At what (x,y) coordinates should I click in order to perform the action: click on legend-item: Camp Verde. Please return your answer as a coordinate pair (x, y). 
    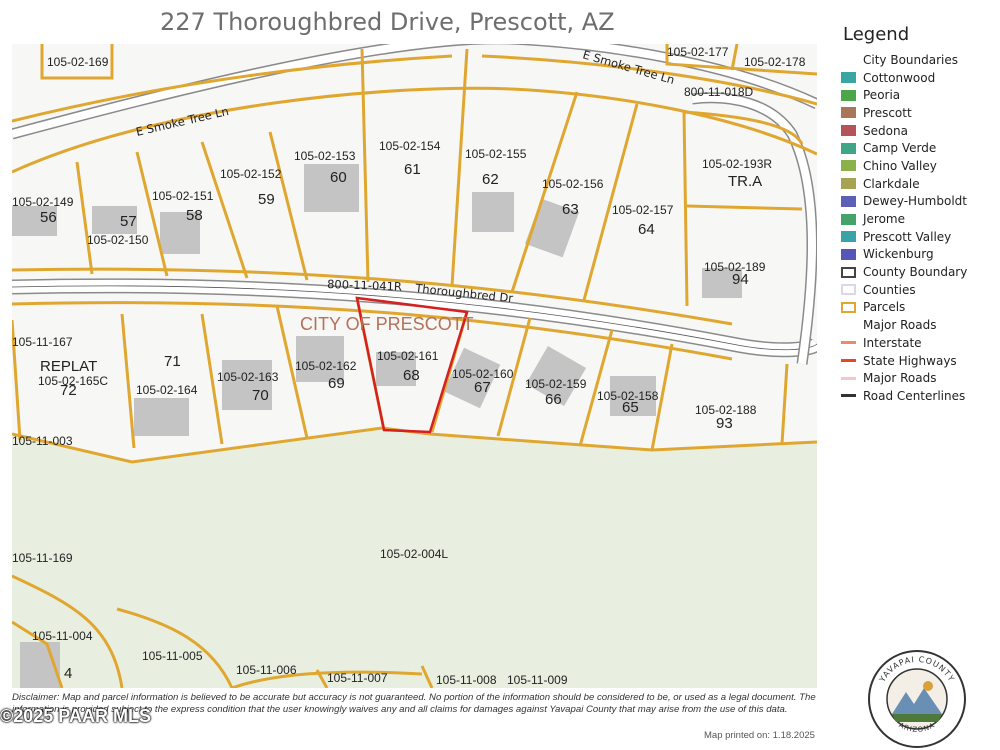
    Looking at the image, I should click on (916, 148).